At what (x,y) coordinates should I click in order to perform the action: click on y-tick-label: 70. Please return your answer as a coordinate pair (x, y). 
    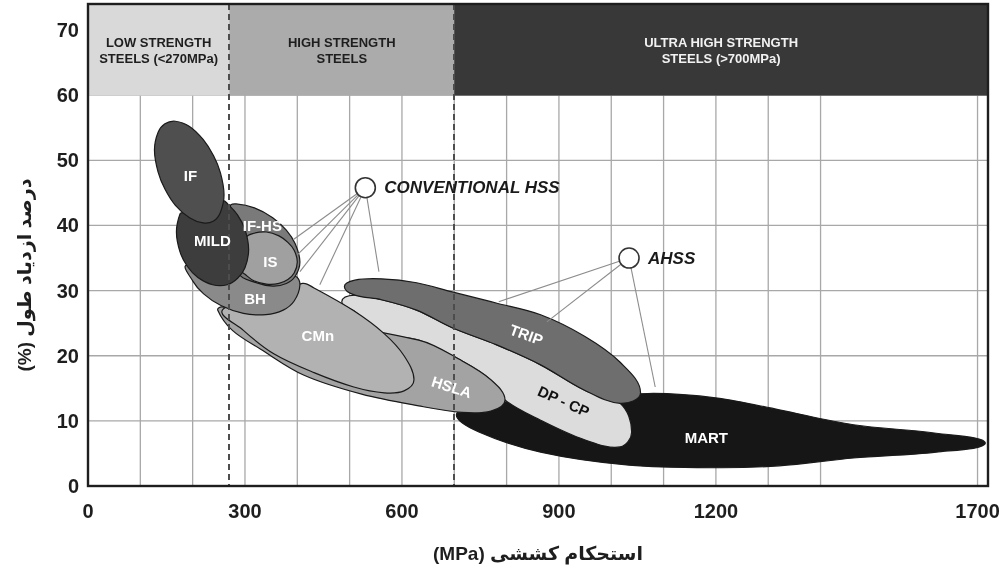
    Looking at the image, I should click on (67, 30).